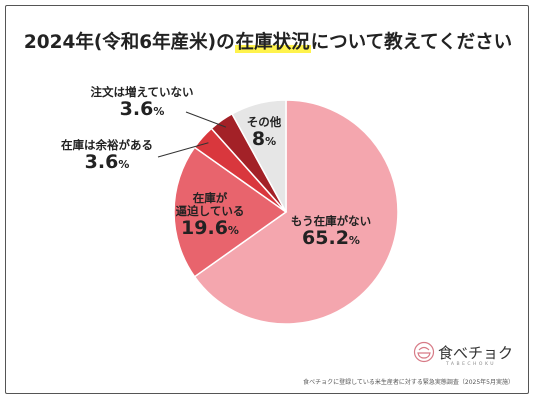  I want to click on label-other-unit: %, so click(271, 142).